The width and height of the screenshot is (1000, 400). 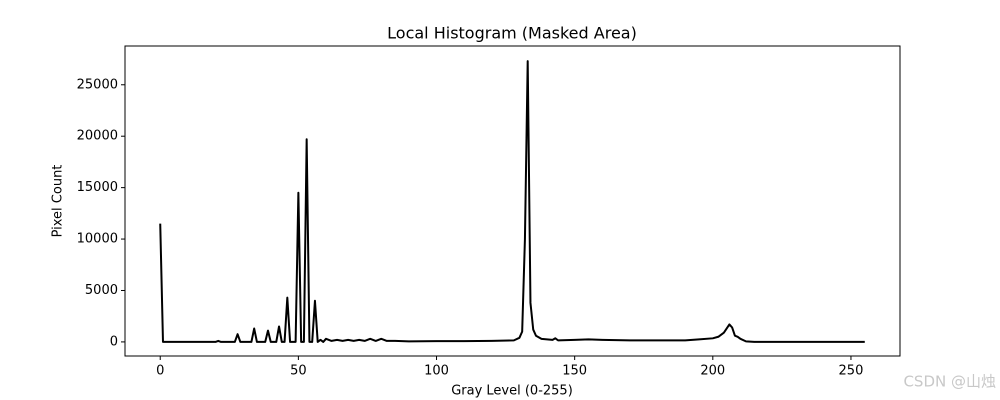 I want to click on y-tick-label: 5000, so click(x=101, y=290).